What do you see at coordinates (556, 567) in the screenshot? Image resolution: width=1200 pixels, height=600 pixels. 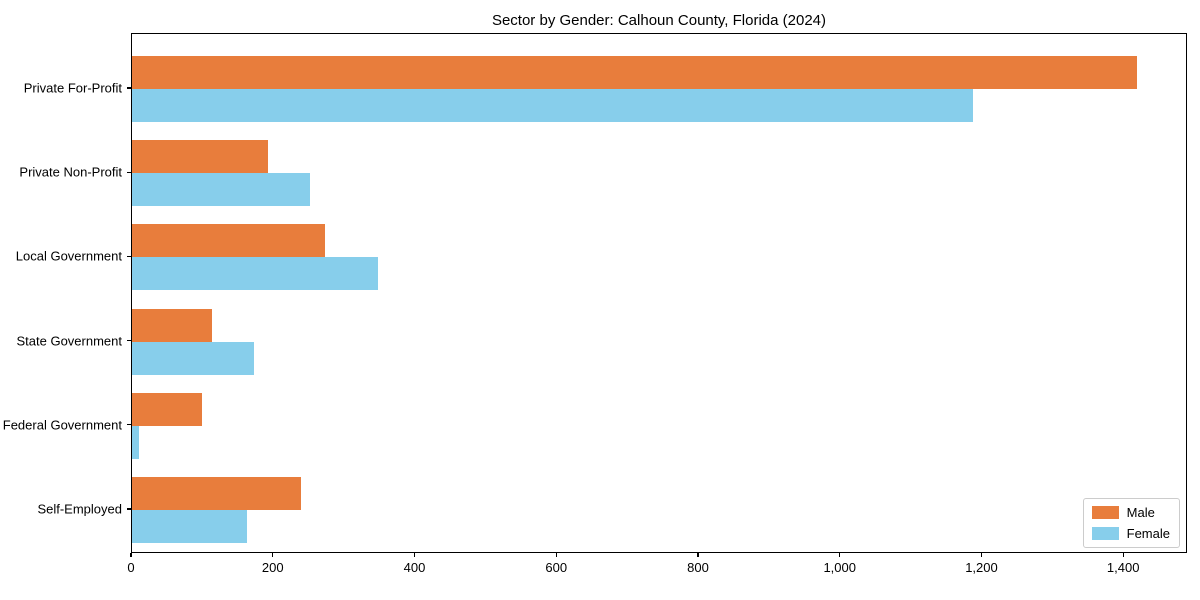 I see `x-tick-label: 600` at bounding box center [556, 567].